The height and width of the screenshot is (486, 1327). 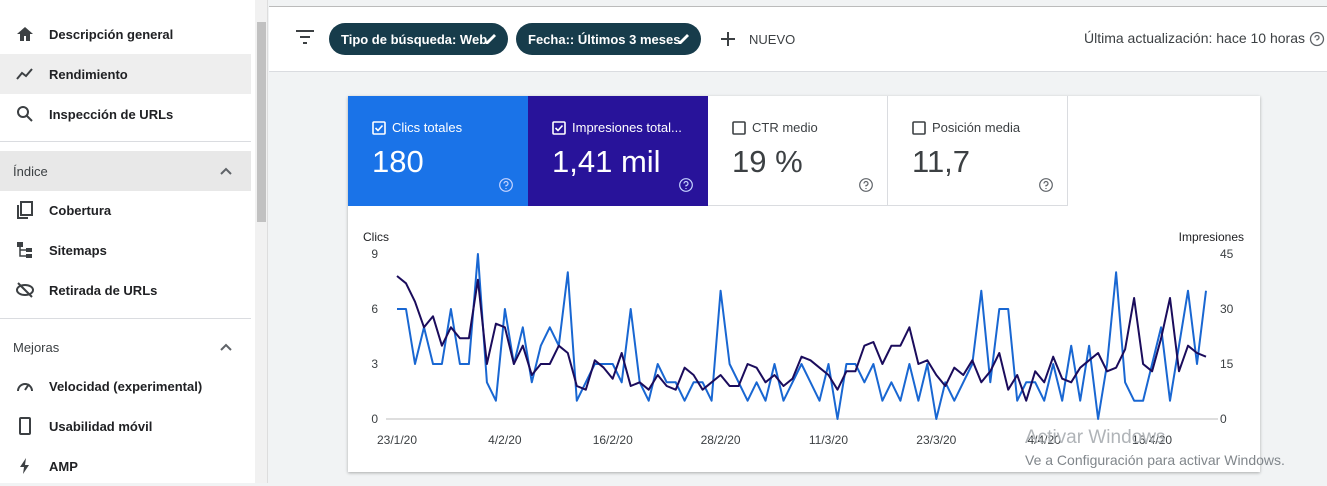 I want to click on y-axis-title: Clics, so click(x=376, y=237).